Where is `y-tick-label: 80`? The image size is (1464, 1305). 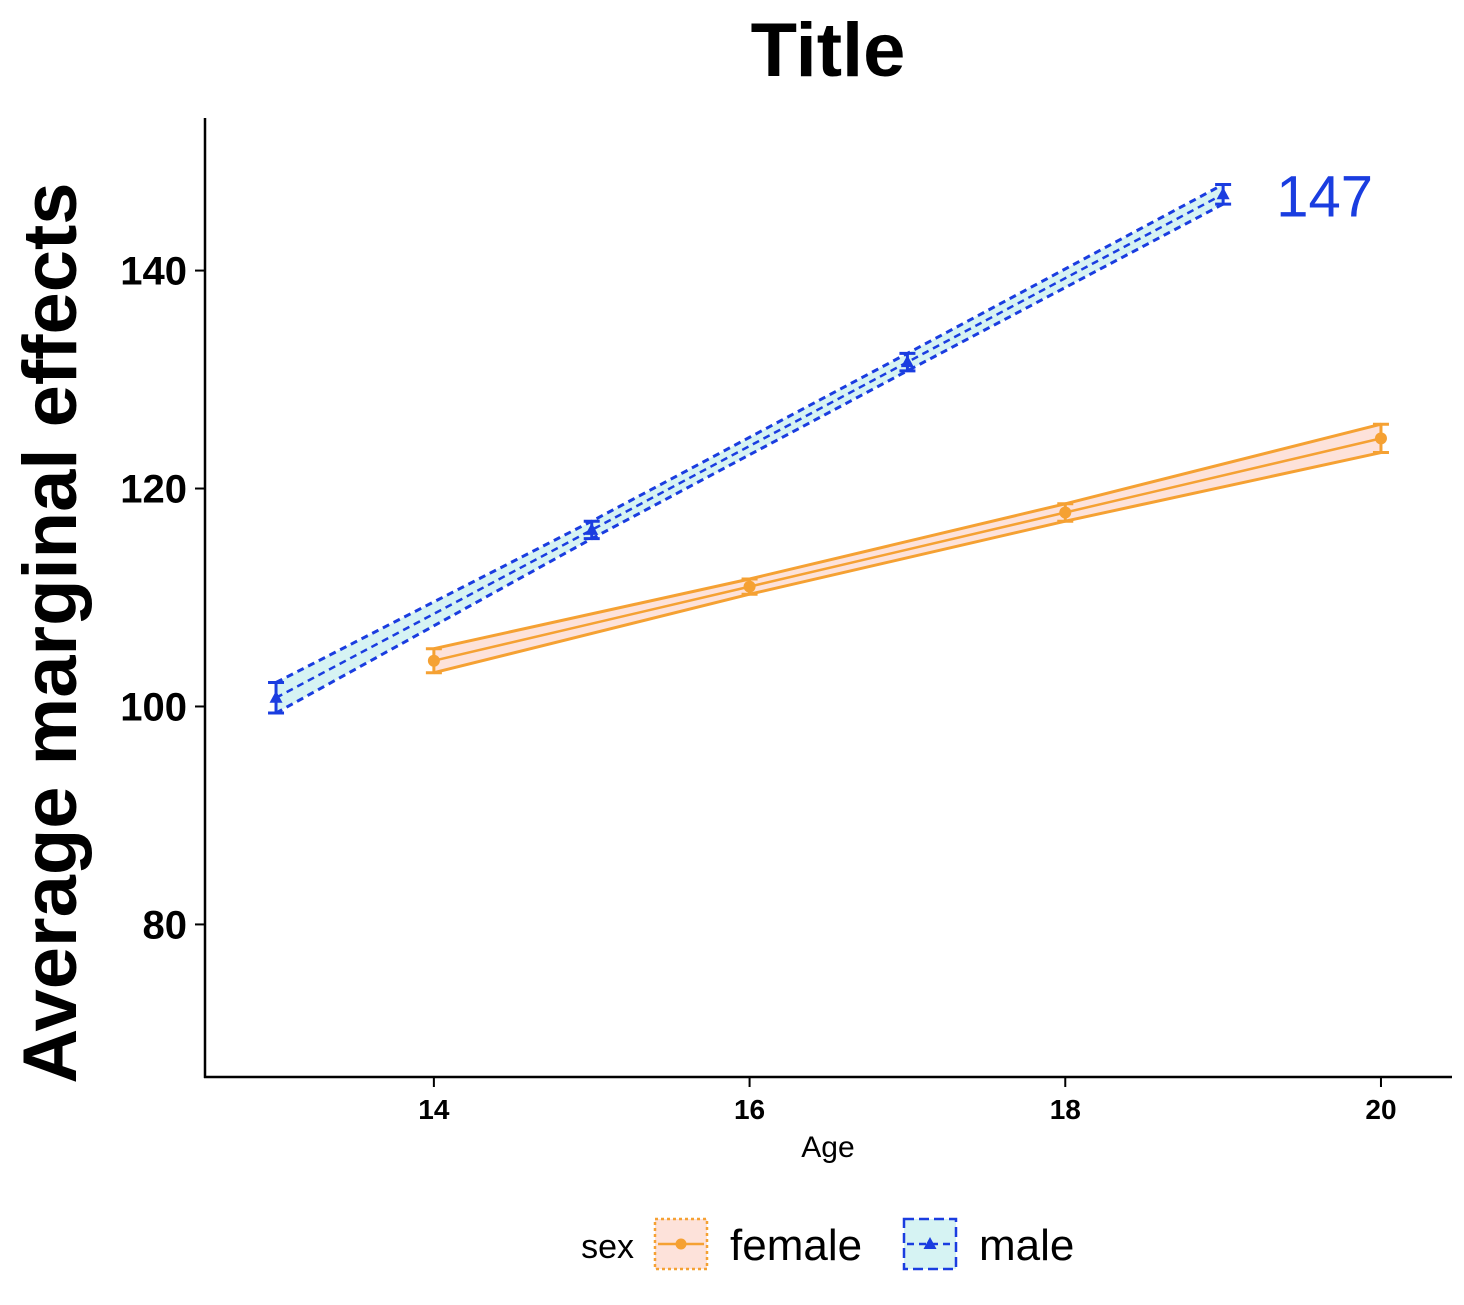
y-tick-label: 80 is located at coordinates (165, 925).